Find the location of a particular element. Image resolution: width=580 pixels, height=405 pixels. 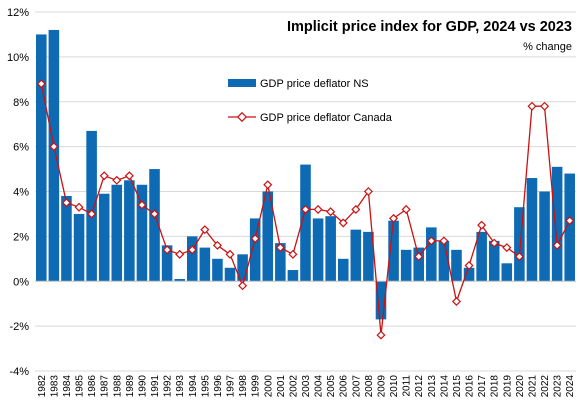

x-tick-label: 2020 is located at coordinates (520, 386).